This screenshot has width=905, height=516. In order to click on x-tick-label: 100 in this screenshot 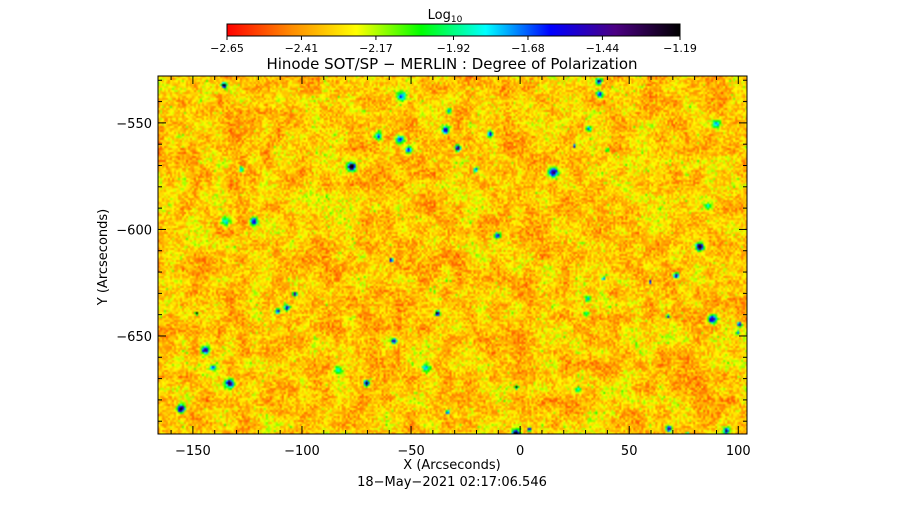, I will do `click(738, 451)`.